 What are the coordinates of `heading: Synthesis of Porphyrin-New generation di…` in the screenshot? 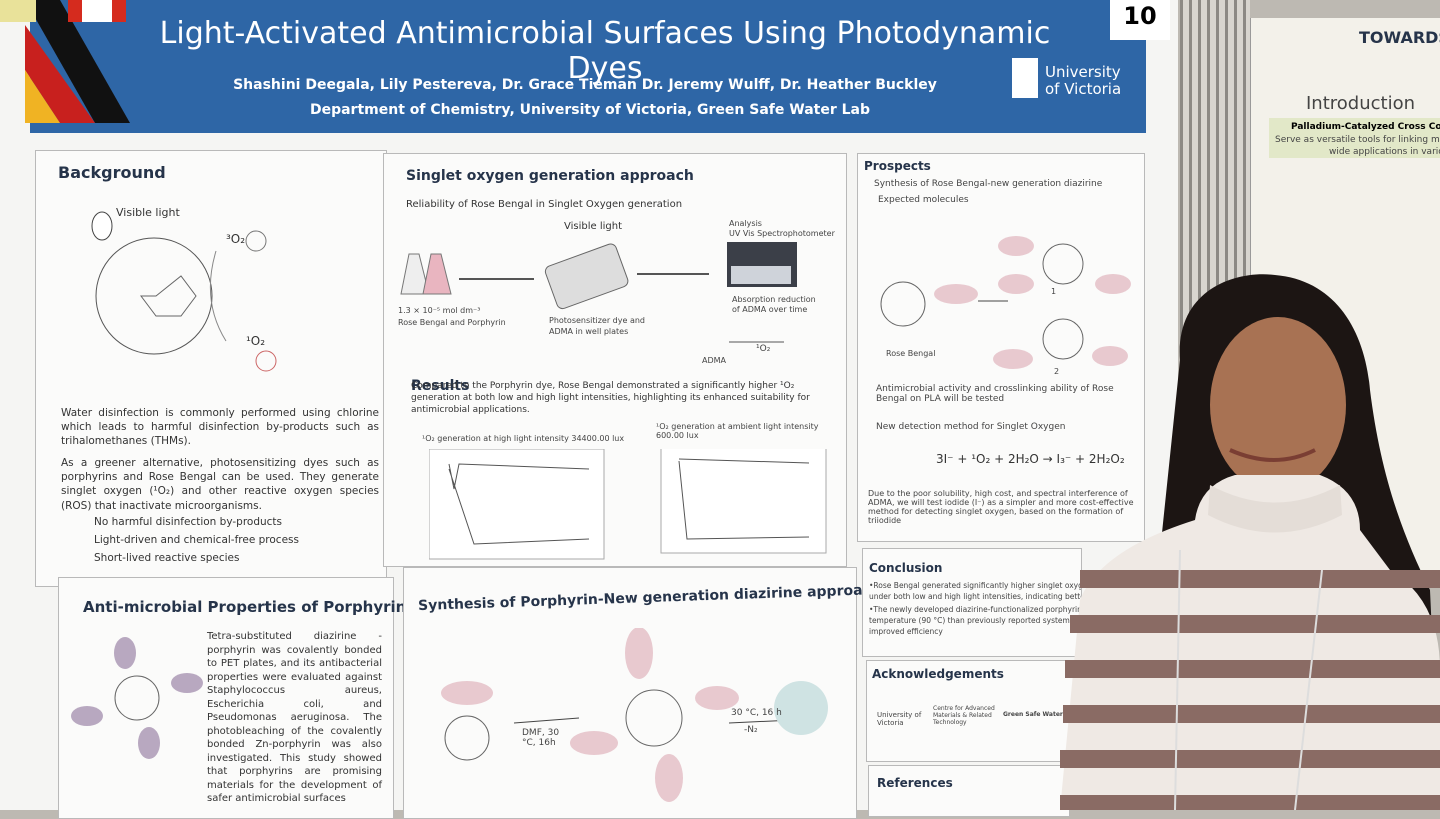 It's located at (649, 598).